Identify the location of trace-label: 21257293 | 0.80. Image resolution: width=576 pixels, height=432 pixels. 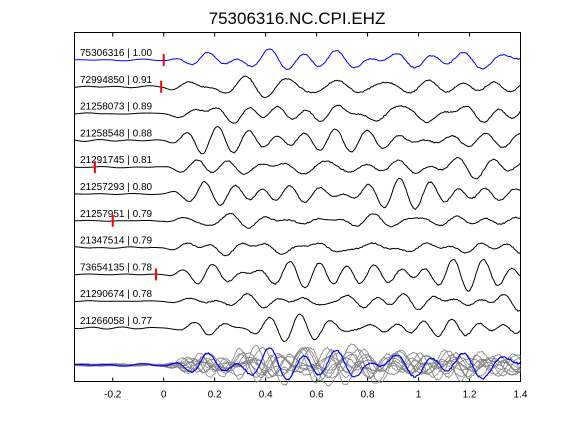
(116, 187).